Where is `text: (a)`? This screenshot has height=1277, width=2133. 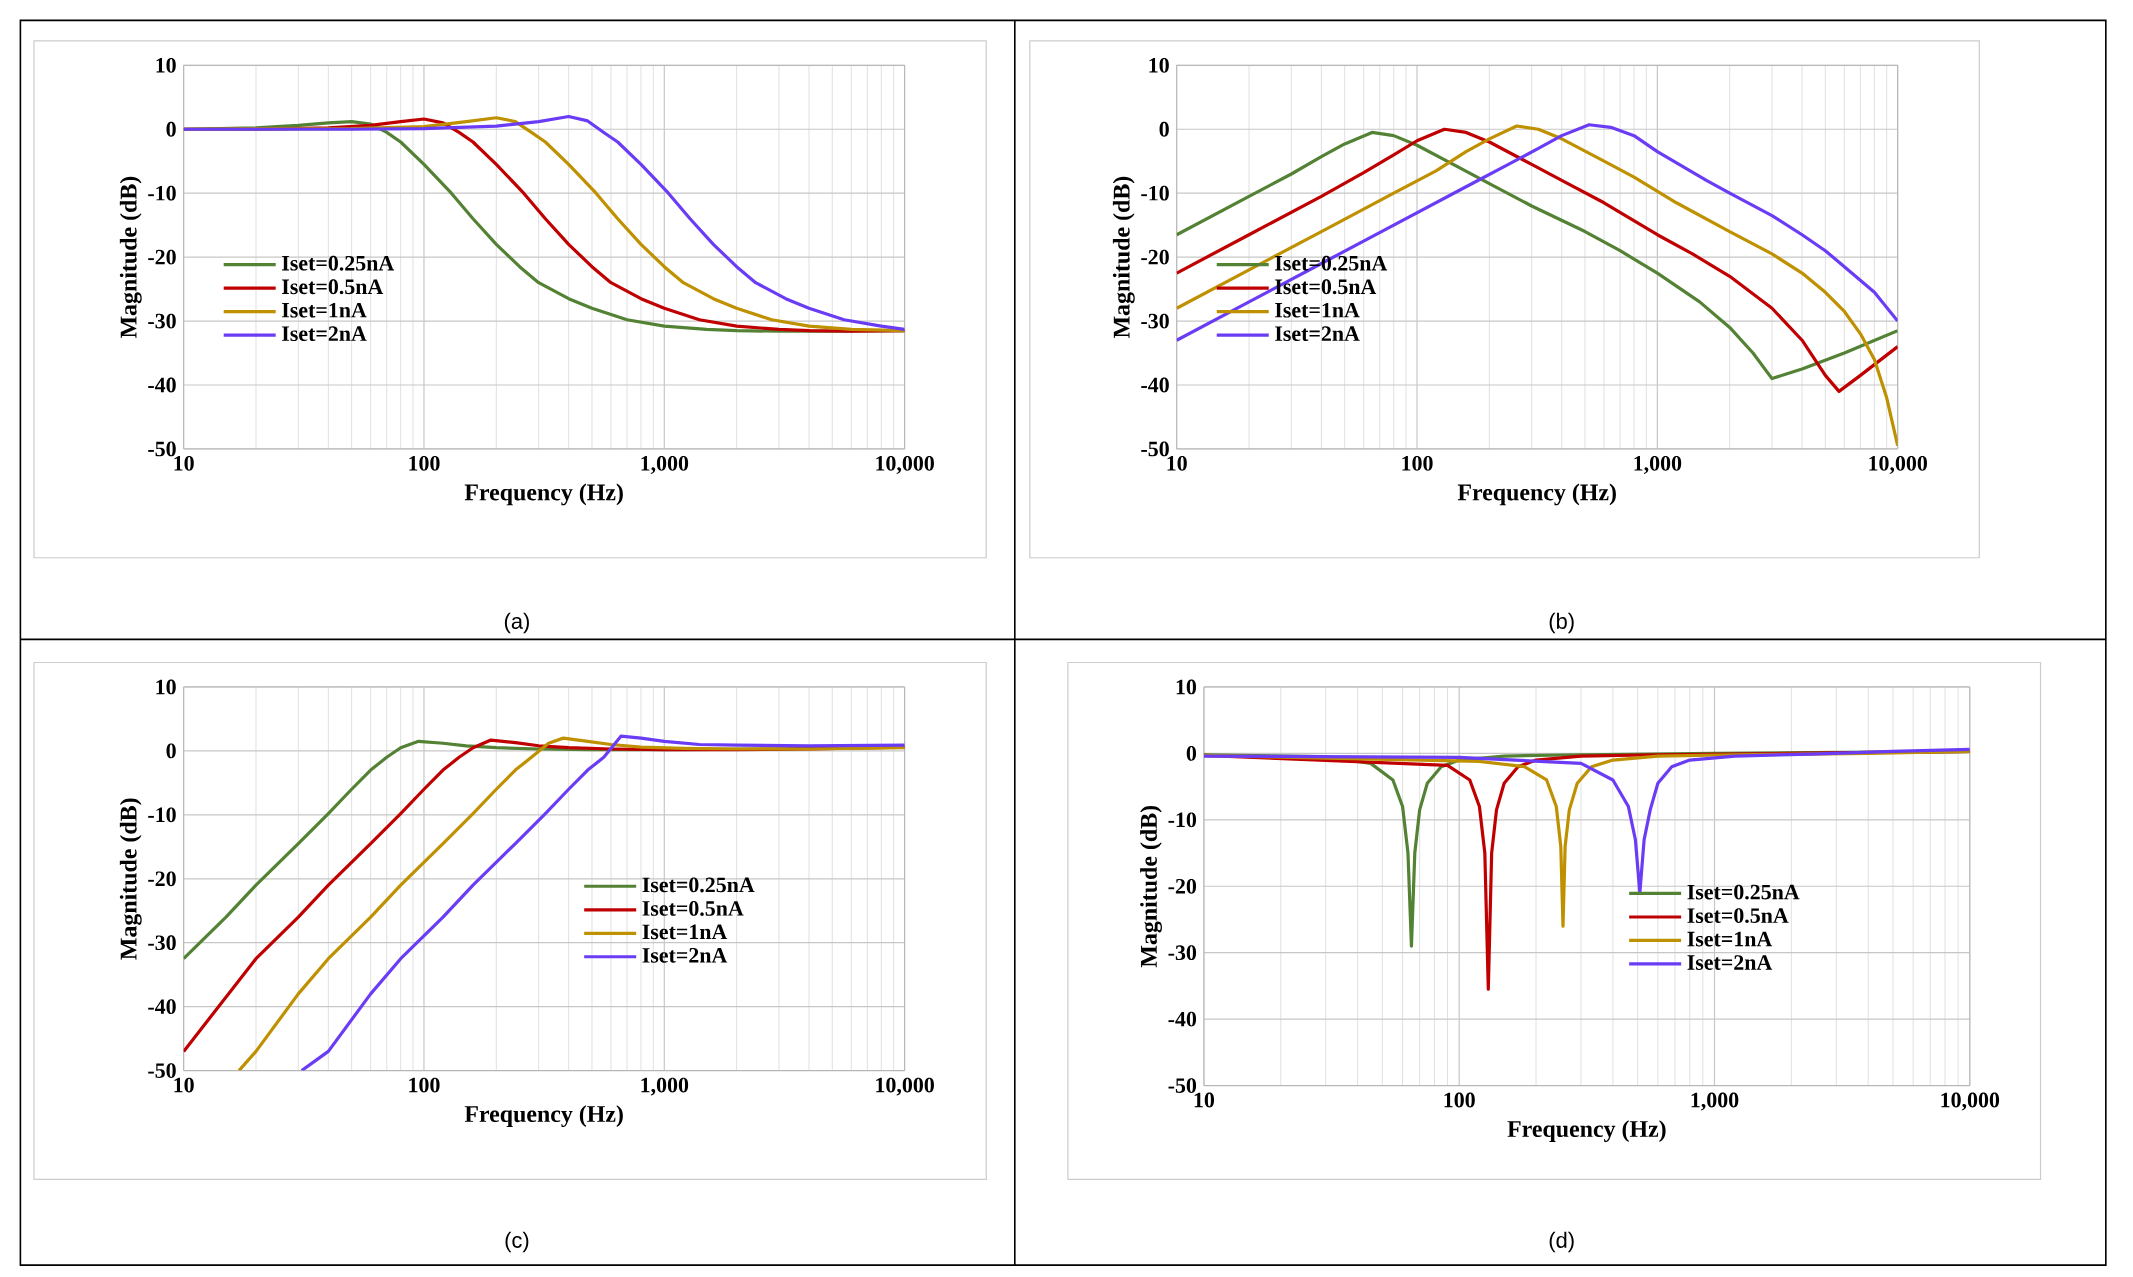 text: (a) is located at coordinates (516, 623).